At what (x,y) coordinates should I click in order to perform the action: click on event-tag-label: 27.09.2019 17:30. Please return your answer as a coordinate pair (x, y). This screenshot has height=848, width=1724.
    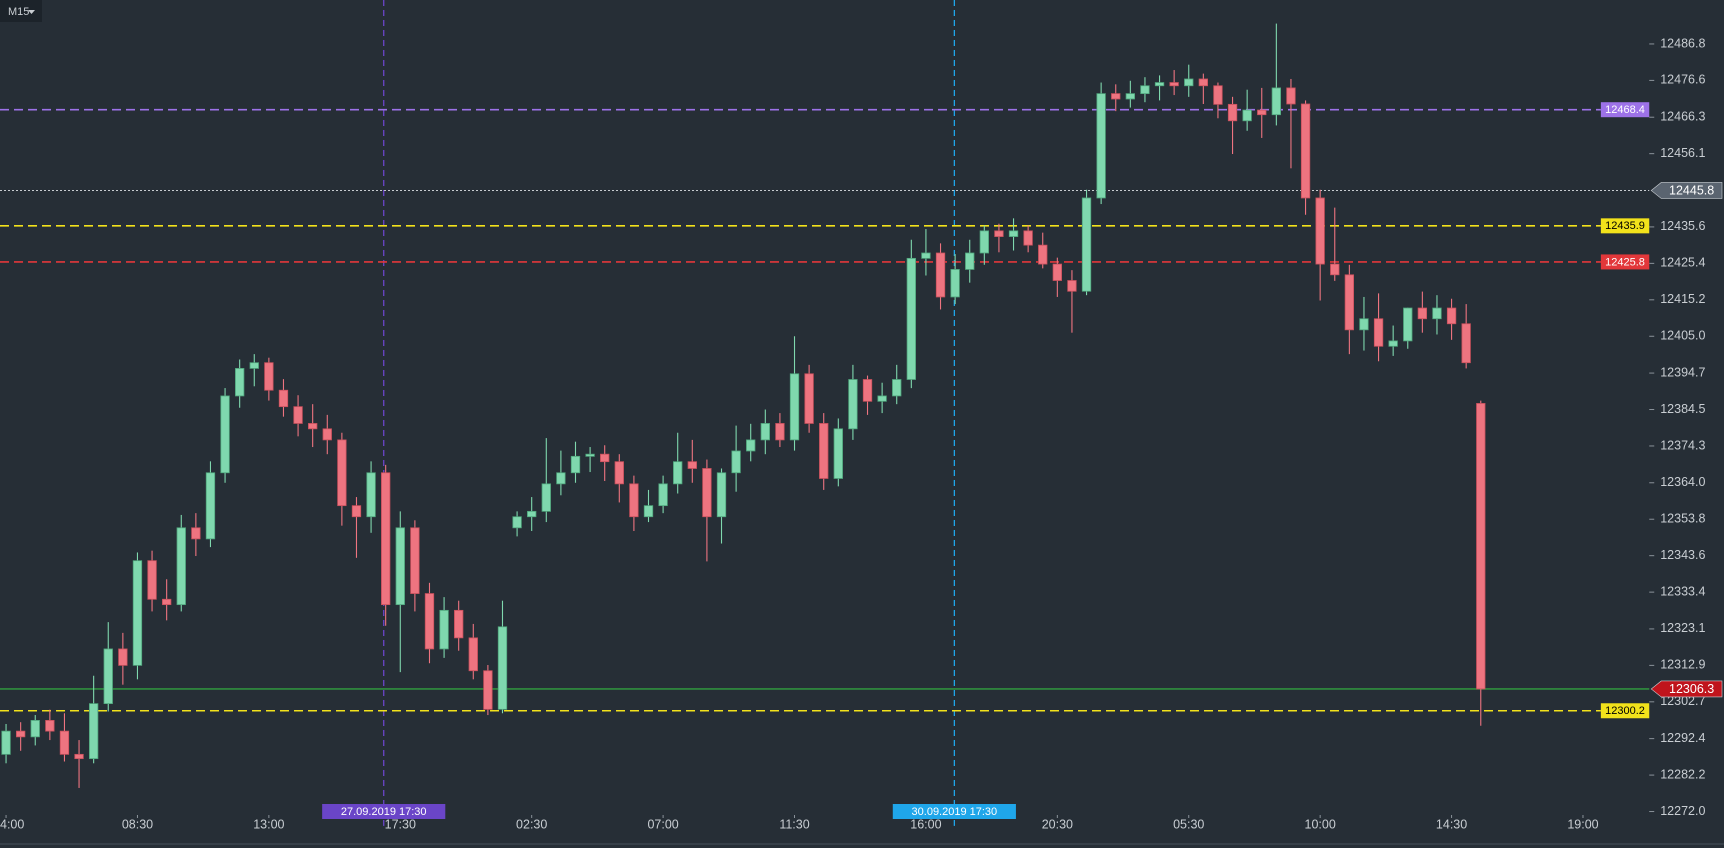
    Looking at the image, I should click on (384, 812).